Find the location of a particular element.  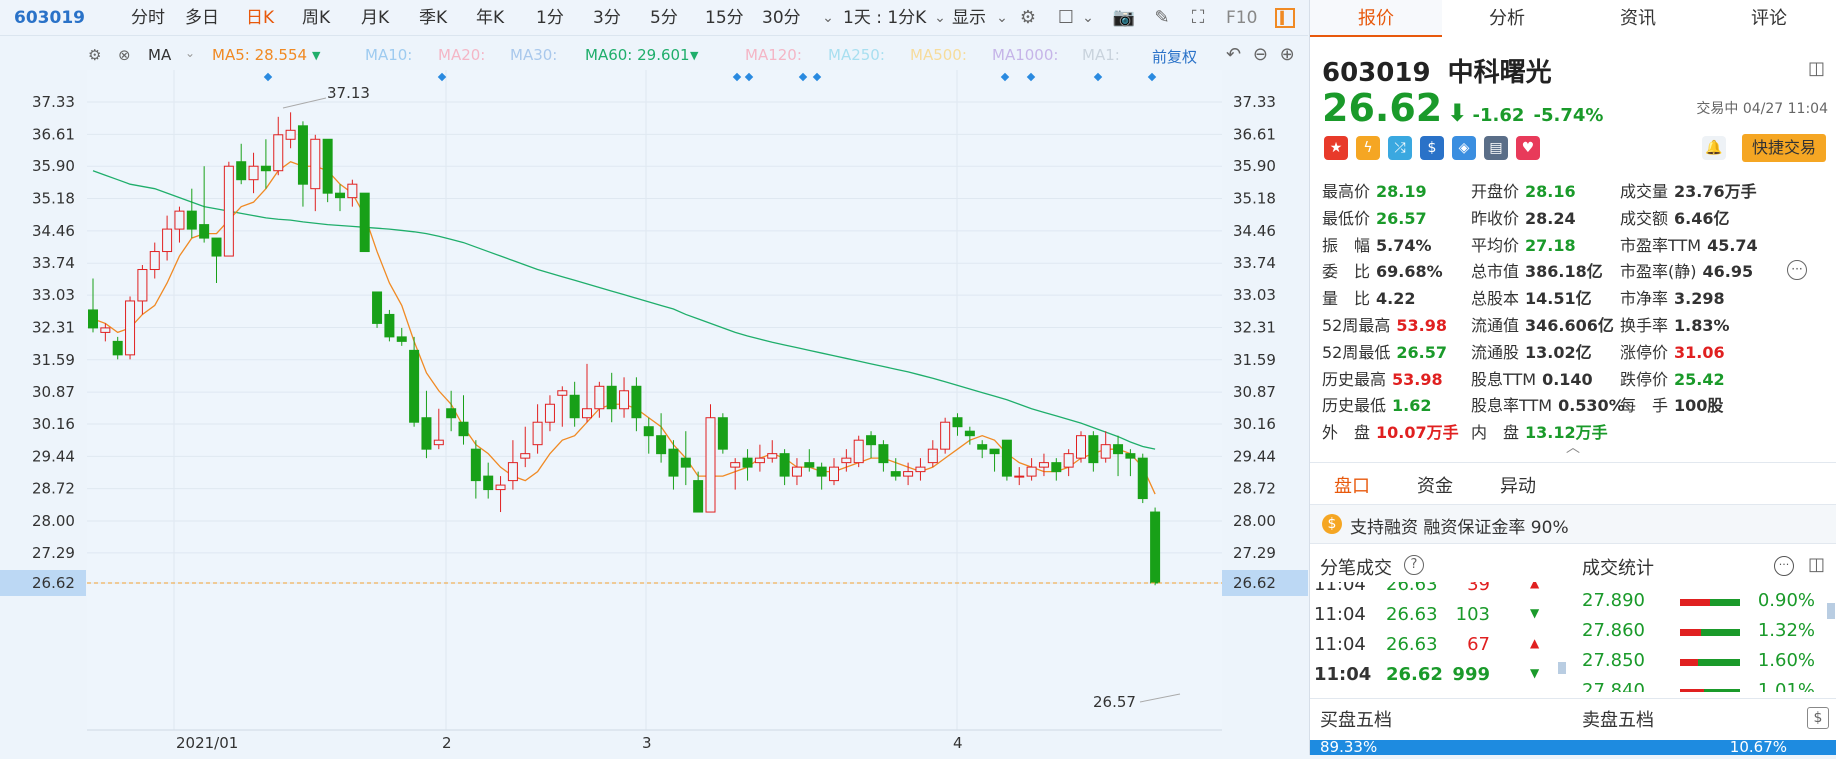

zoom-in-icon: ⊕ is located at coordinates (1287, 54).